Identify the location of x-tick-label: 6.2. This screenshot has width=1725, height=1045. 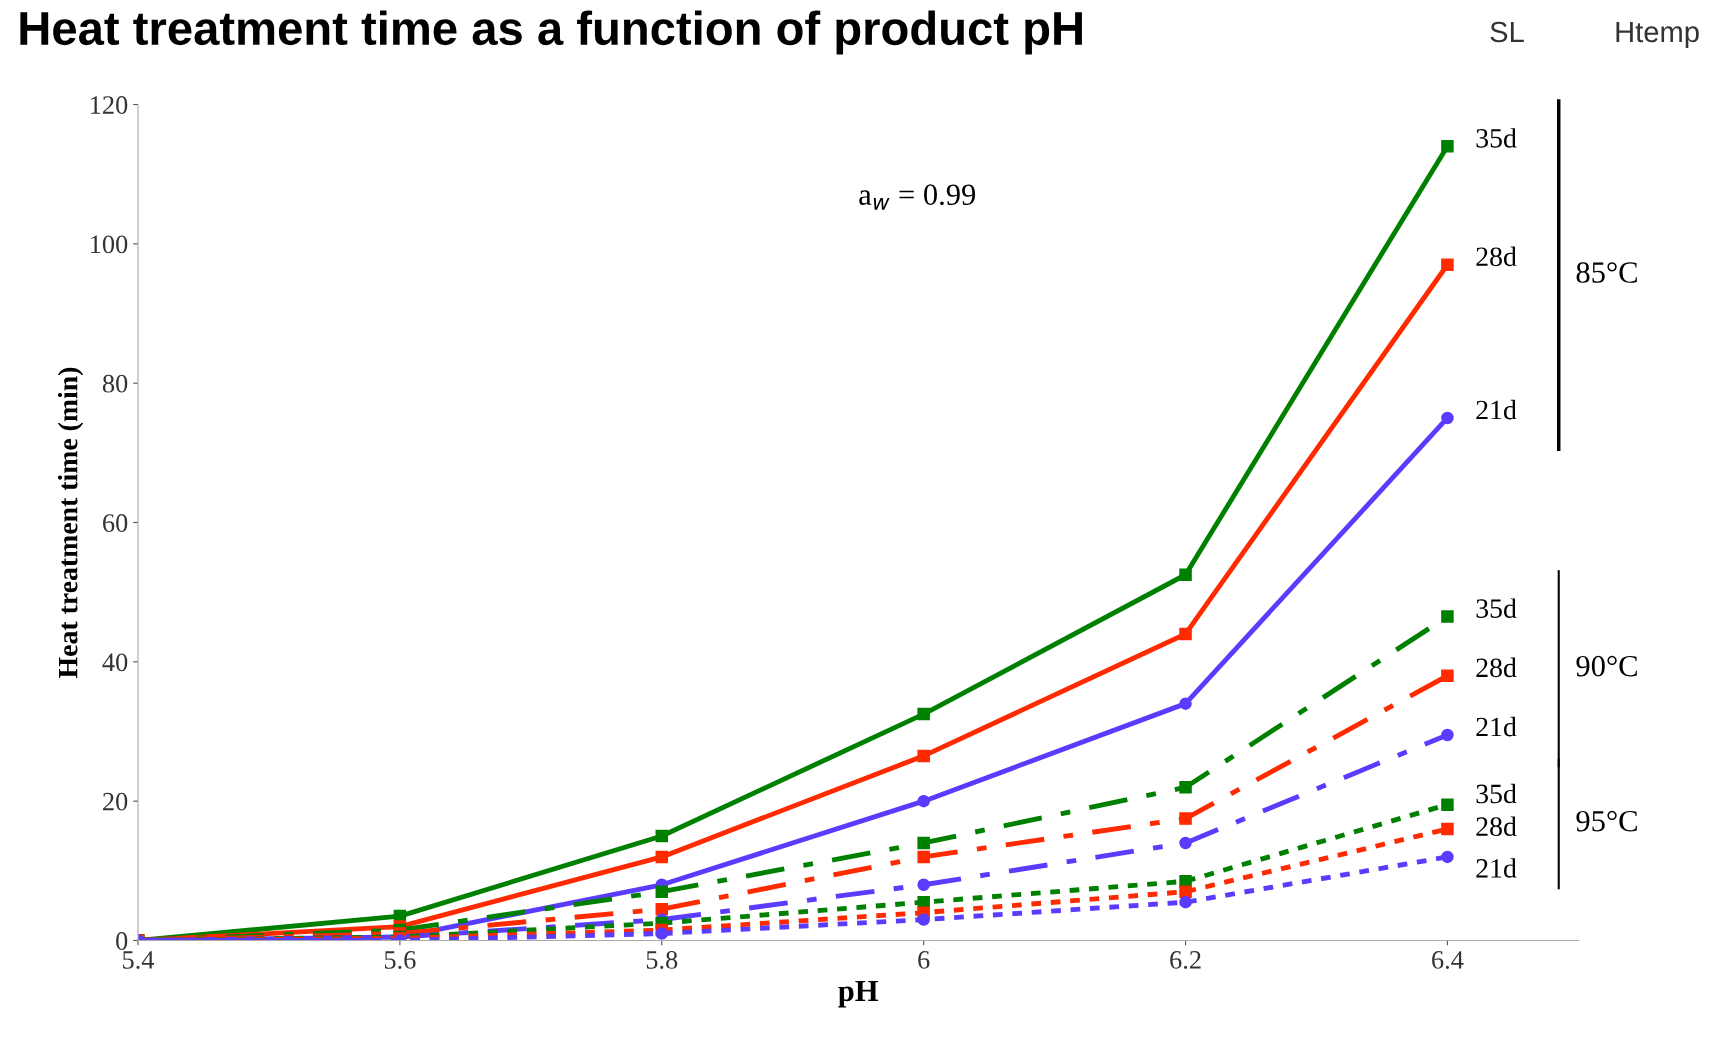
(1185, 960).